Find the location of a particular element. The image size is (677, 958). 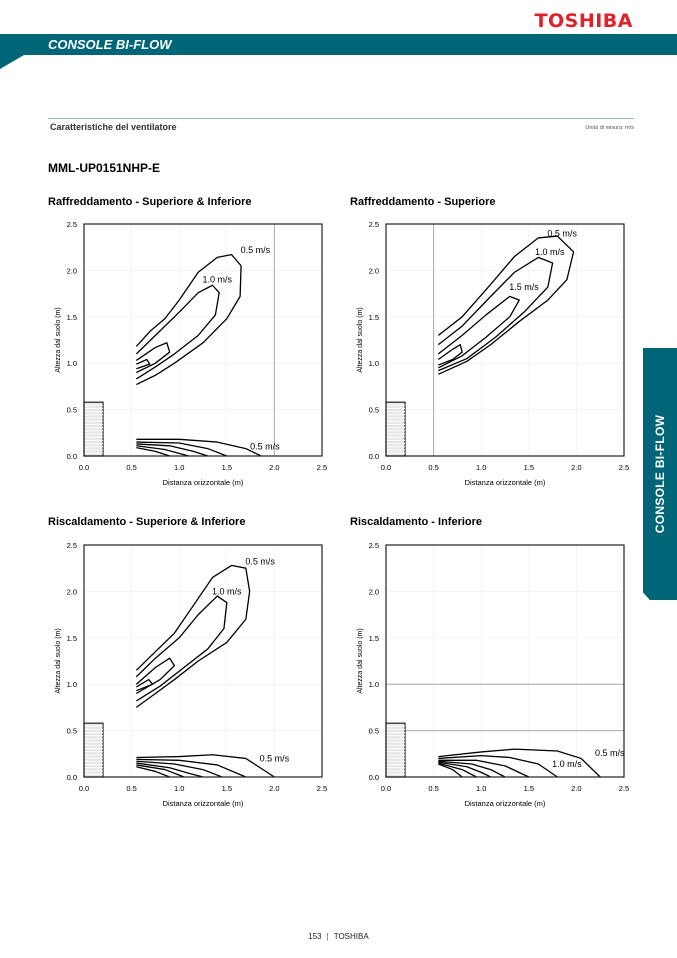

header-band-corner is located at coordinates (12, 62).